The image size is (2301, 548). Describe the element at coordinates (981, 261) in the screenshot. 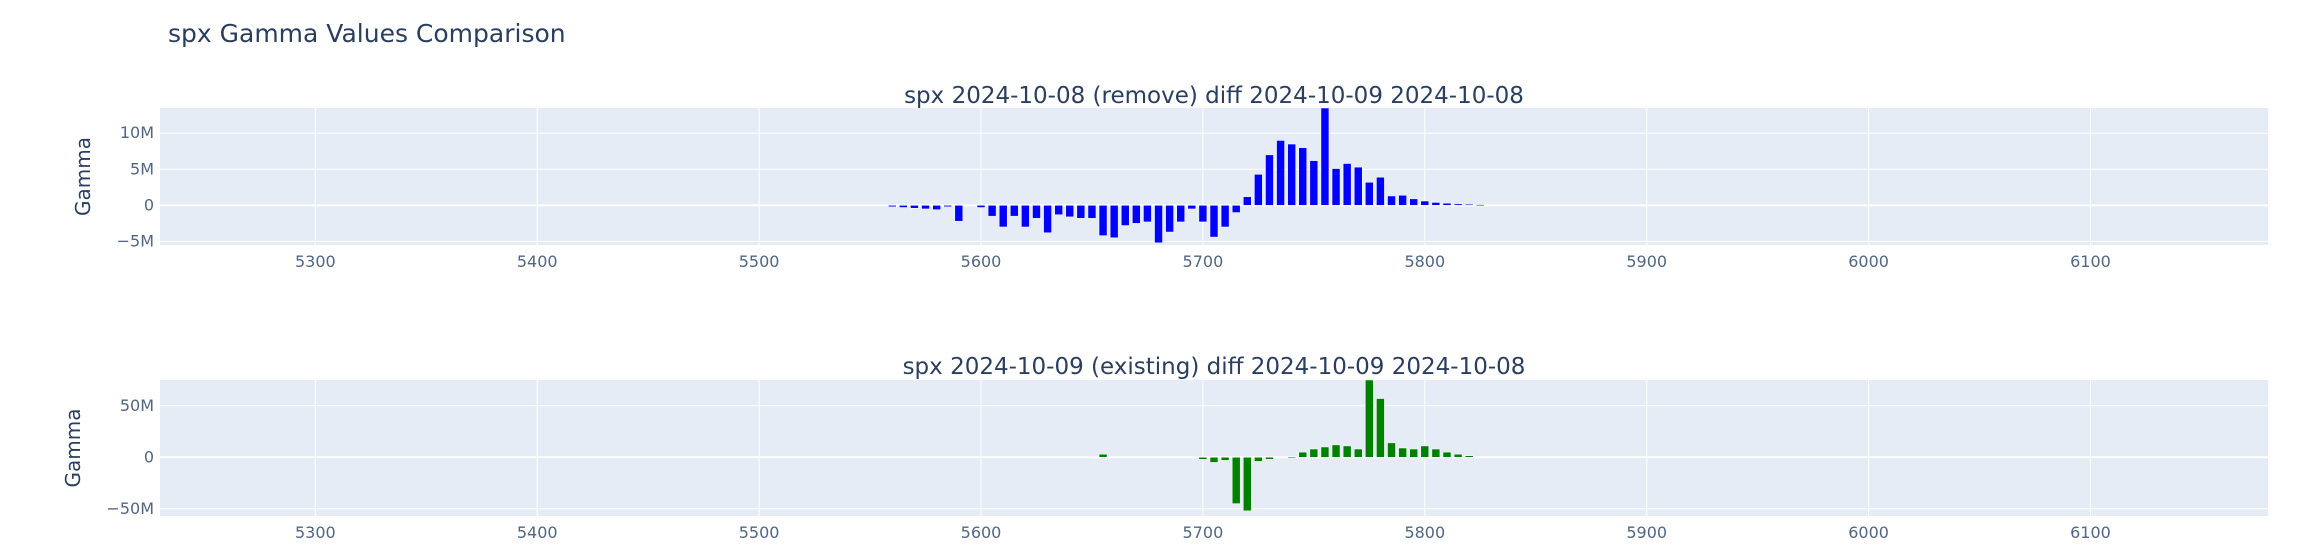

I see `x-tick-label: 5600` at that location.